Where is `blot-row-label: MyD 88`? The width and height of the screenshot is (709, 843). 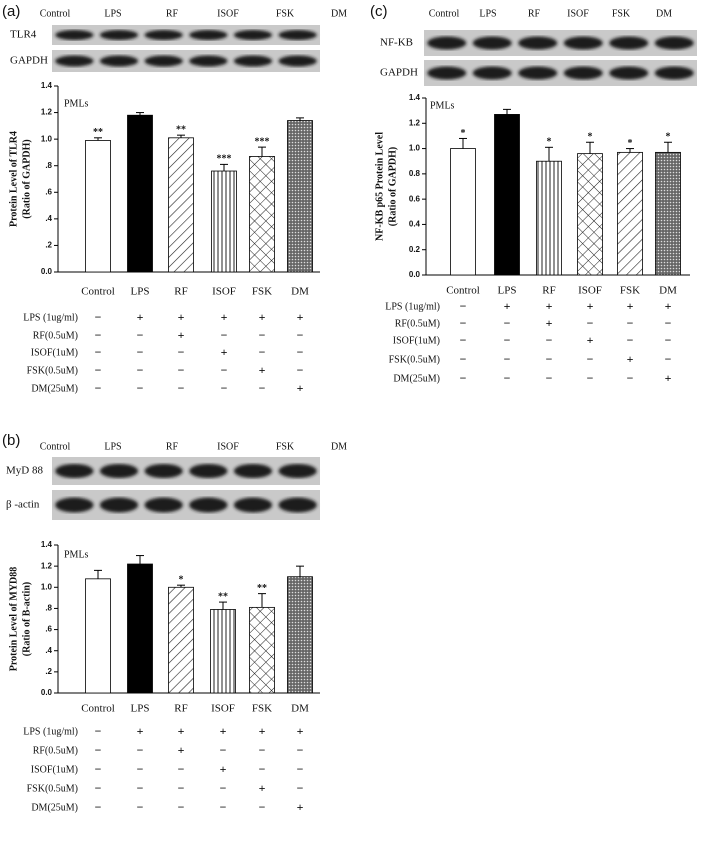
blot-row-label: MyD 88 is located at coordinates (24, 471).